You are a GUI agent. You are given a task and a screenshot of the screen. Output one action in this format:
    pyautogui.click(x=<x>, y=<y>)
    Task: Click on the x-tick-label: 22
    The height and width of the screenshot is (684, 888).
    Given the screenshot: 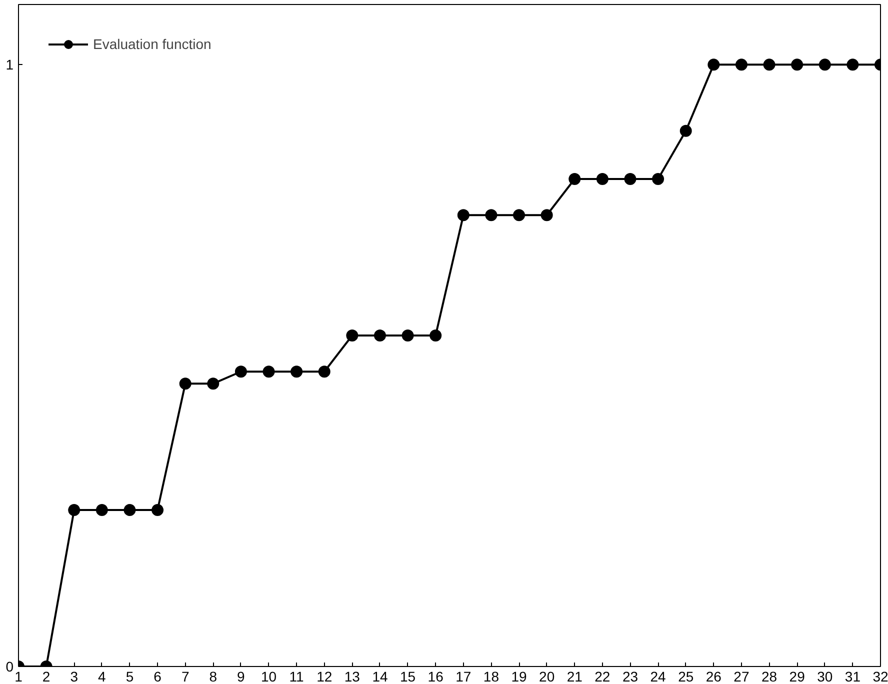 What is the action you would take?
    pyautogui.click(x=602, y=676)
    